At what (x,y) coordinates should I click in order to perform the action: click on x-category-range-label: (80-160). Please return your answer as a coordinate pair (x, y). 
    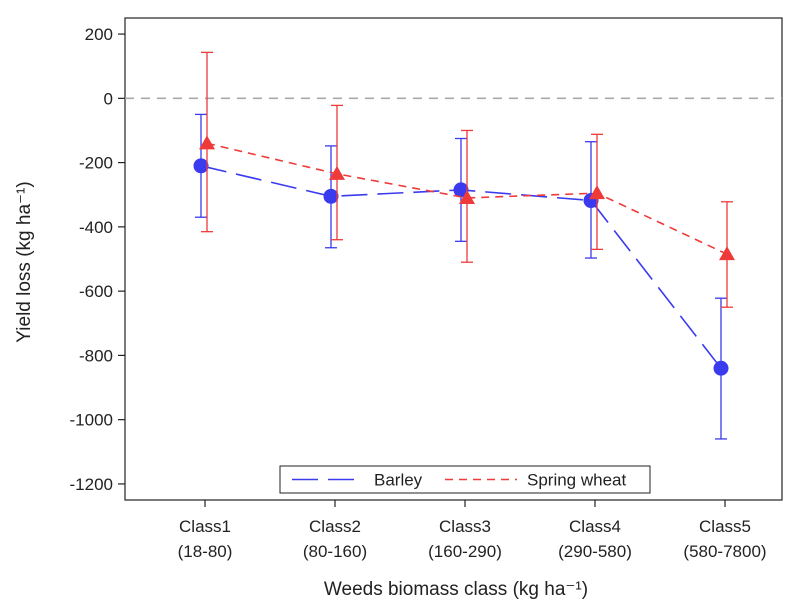
    Looking at the image, I should click on (335, 551).